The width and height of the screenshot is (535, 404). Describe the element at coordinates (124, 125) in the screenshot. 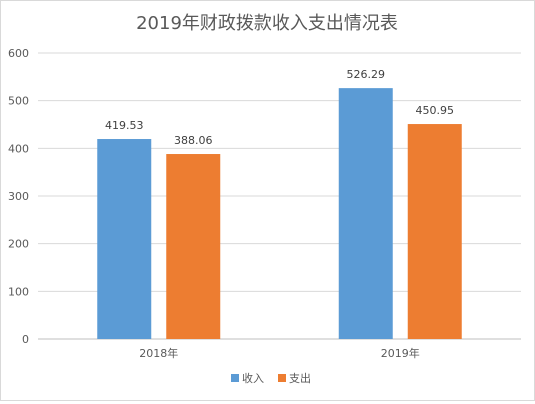

I see `data-label: 419.53` at that location.